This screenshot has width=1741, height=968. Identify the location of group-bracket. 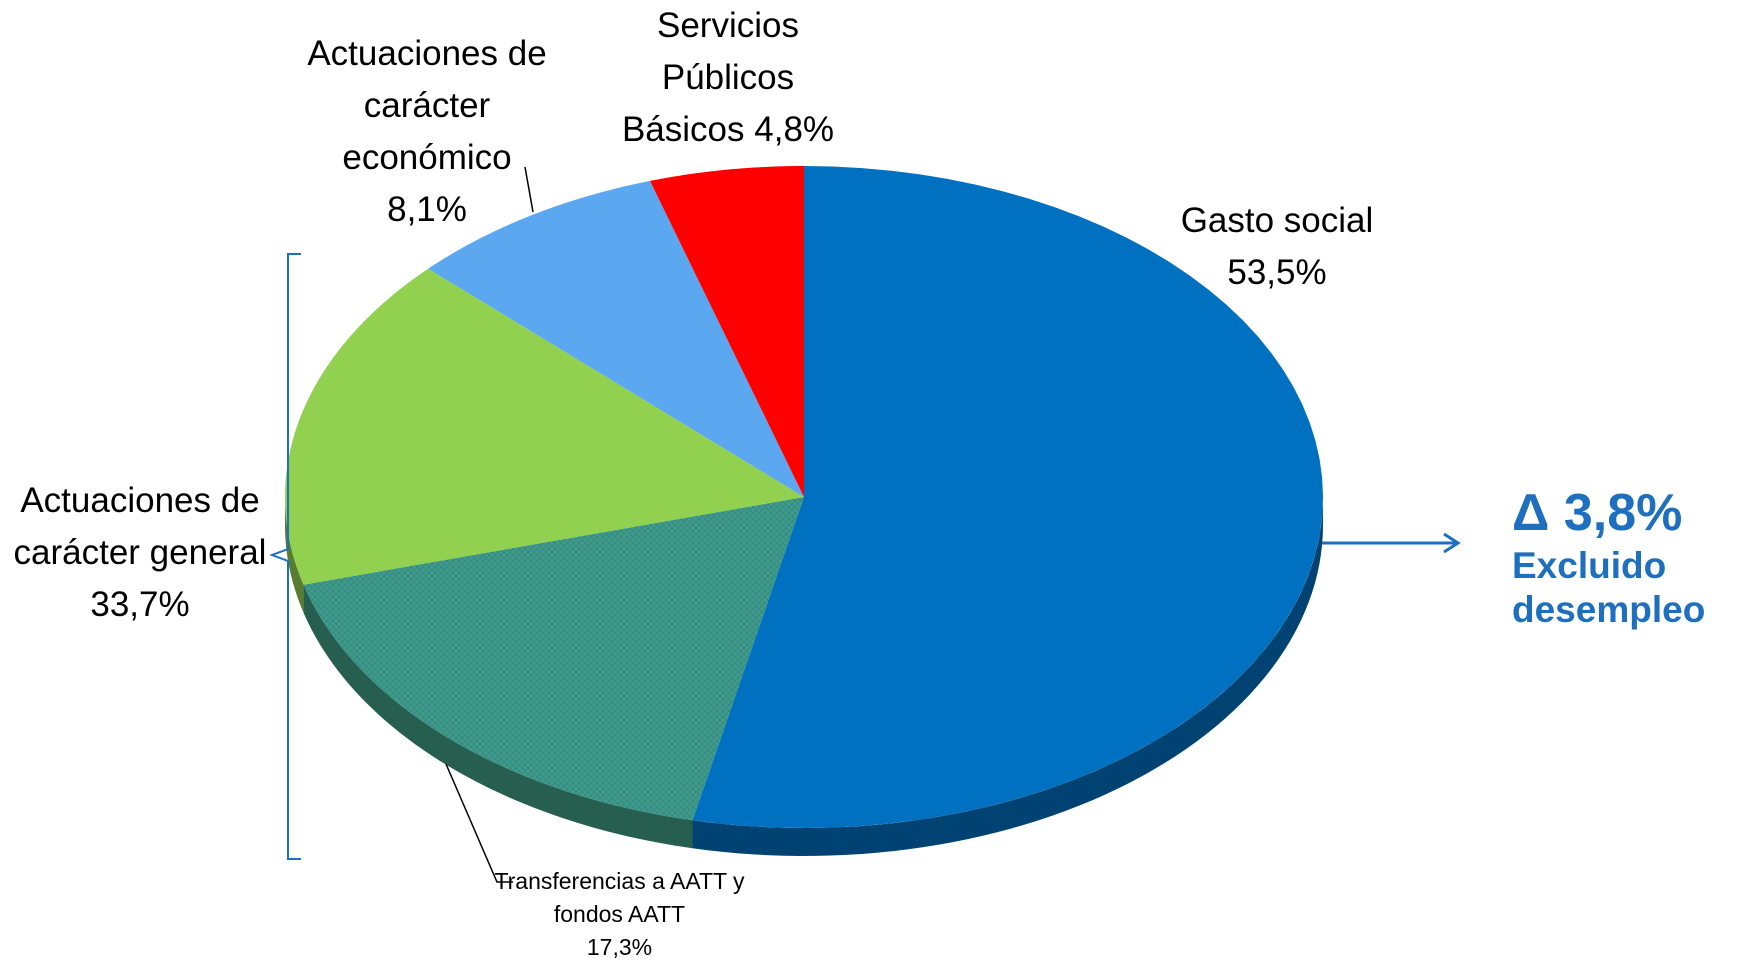
(285, 556).